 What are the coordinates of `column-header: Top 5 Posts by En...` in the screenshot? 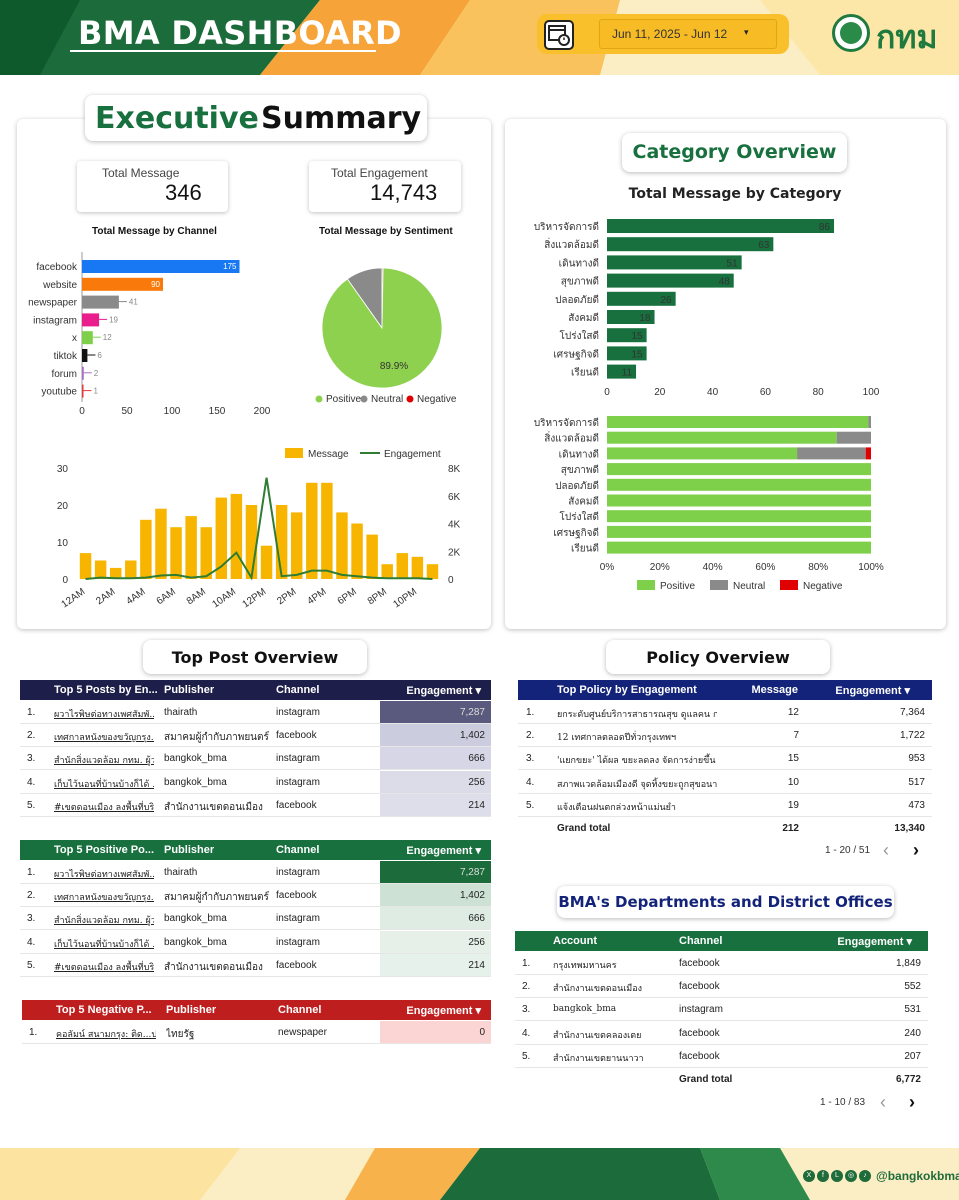 It's located at (106, 690).